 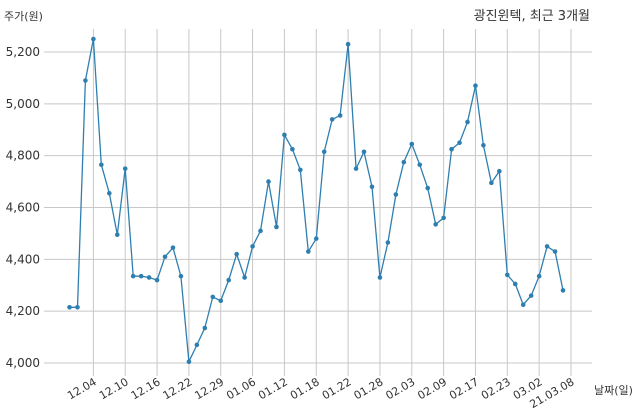 What do you see at coordinates (82, 388) in the screenshot?
I see `x-tick-label: 12.04` at bounding box center [82, 388].